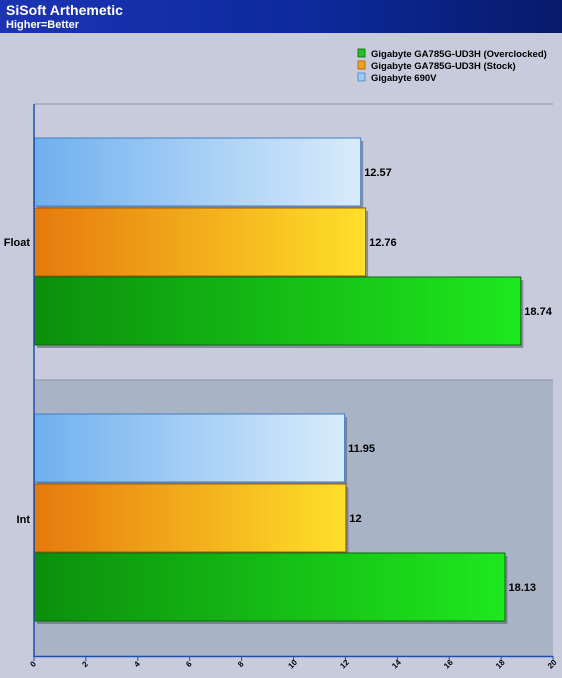 The height and width of the screenshot is (678, 562). Describe the element at coordinates (137, 664) in the screenshot. I see `x-tick-label-2: 4` at that location.